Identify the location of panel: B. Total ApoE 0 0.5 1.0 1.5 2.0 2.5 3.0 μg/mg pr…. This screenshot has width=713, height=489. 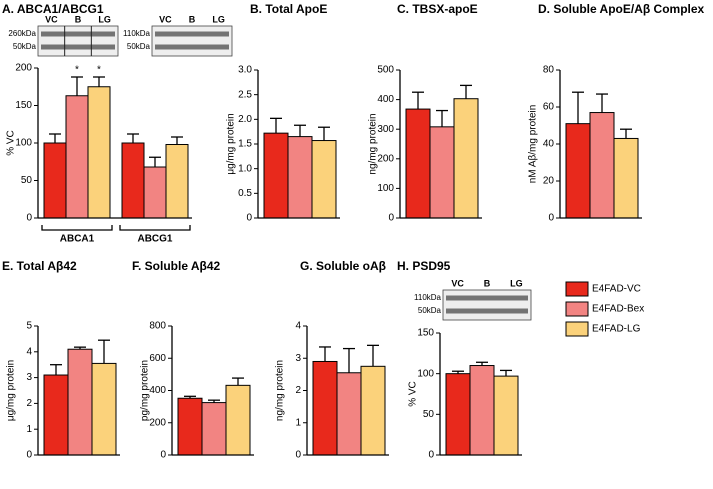
(283, 113).